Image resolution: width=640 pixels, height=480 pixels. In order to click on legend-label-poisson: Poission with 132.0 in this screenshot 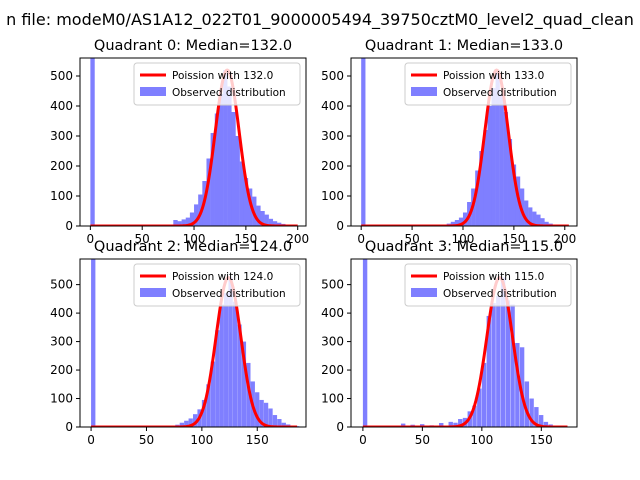, I will do `click(222, 76)`.